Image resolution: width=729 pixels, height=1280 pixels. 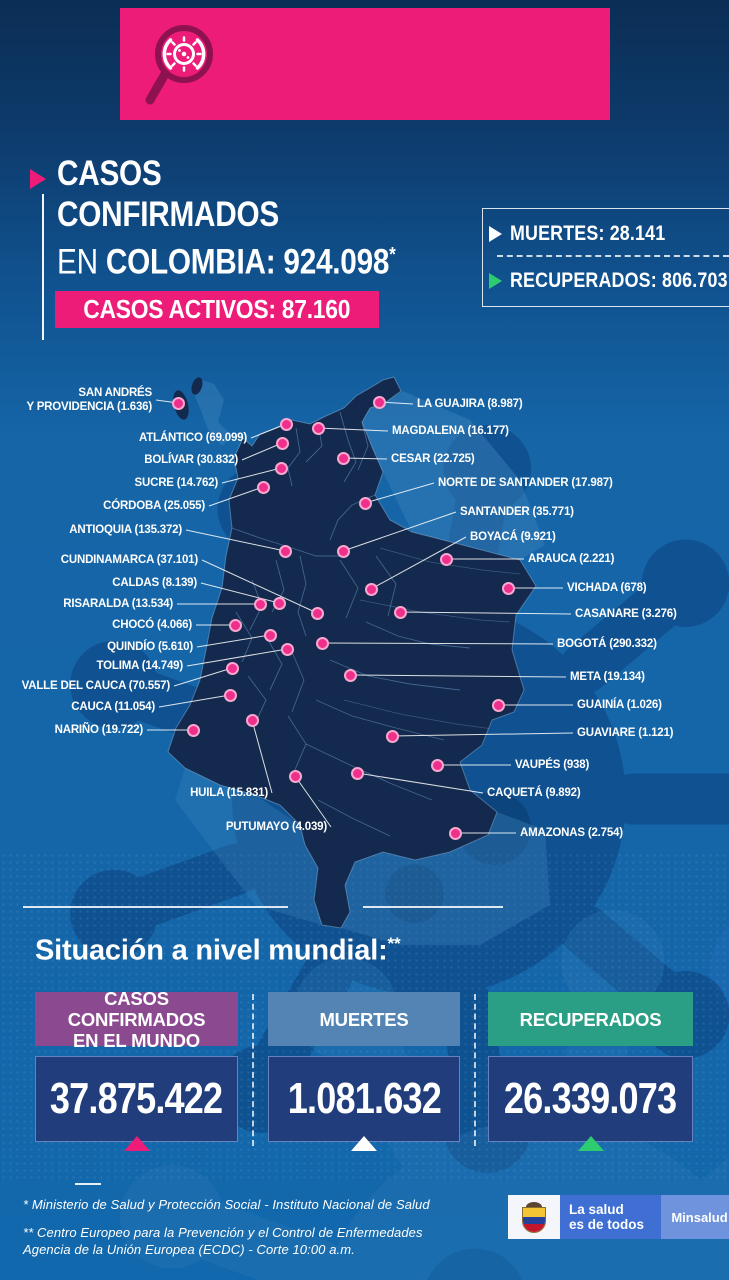 What do you see at coordinates (495, 281) in the screenshot?
I see `recovered-arrow-icon` at bounding box center [495, 281].